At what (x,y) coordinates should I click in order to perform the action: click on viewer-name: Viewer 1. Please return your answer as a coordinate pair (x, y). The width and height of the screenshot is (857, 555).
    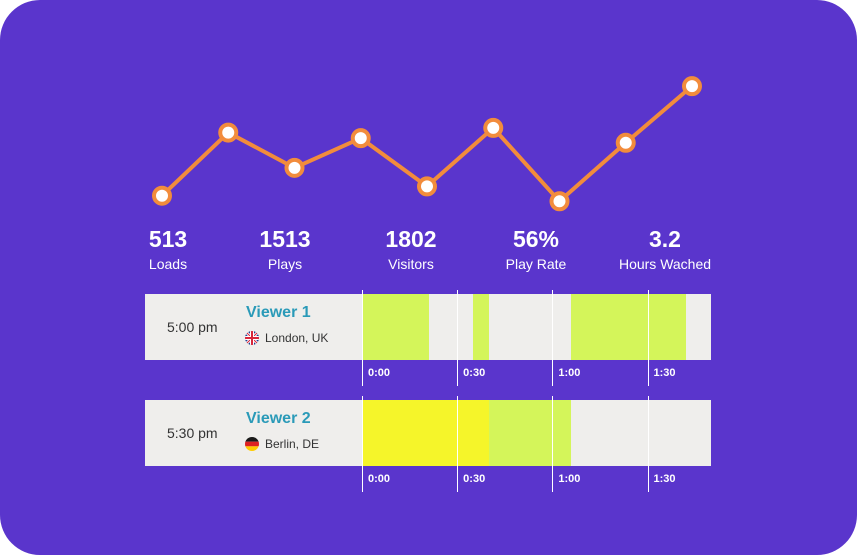
    Looking at the image, I should click on (278, 312).